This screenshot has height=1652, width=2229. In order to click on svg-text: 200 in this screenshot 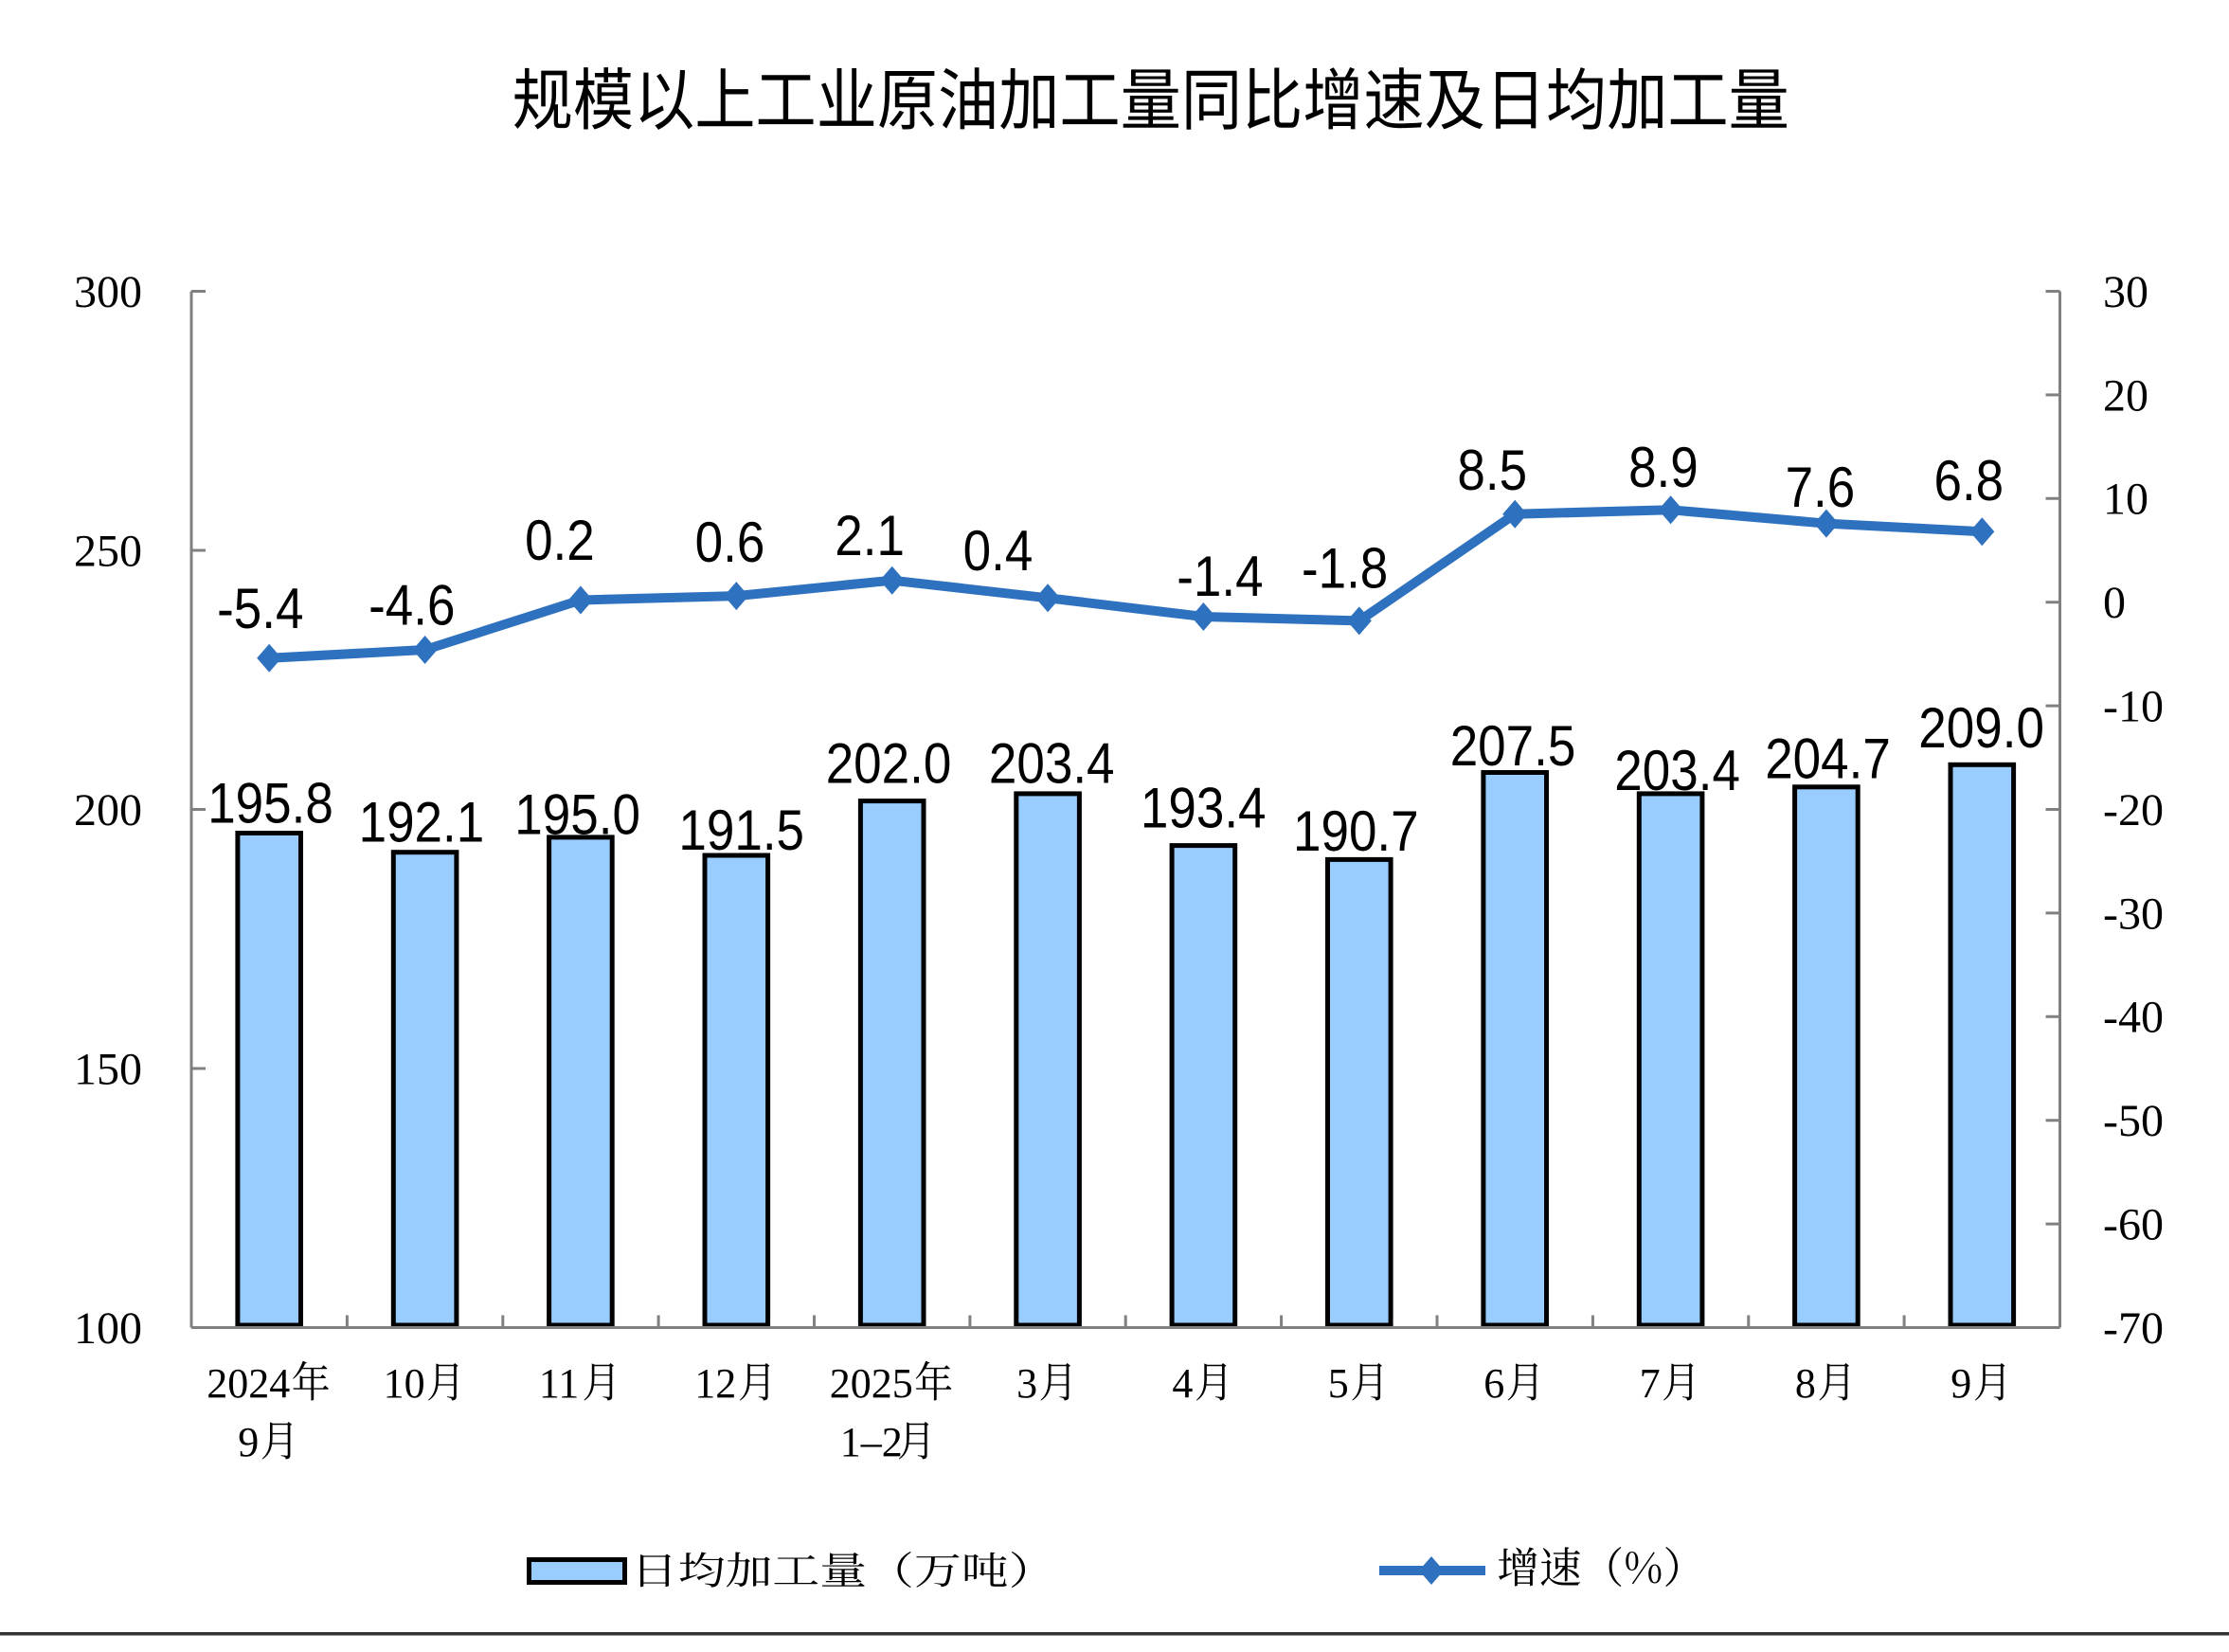, I will do `click(108, 810)`.